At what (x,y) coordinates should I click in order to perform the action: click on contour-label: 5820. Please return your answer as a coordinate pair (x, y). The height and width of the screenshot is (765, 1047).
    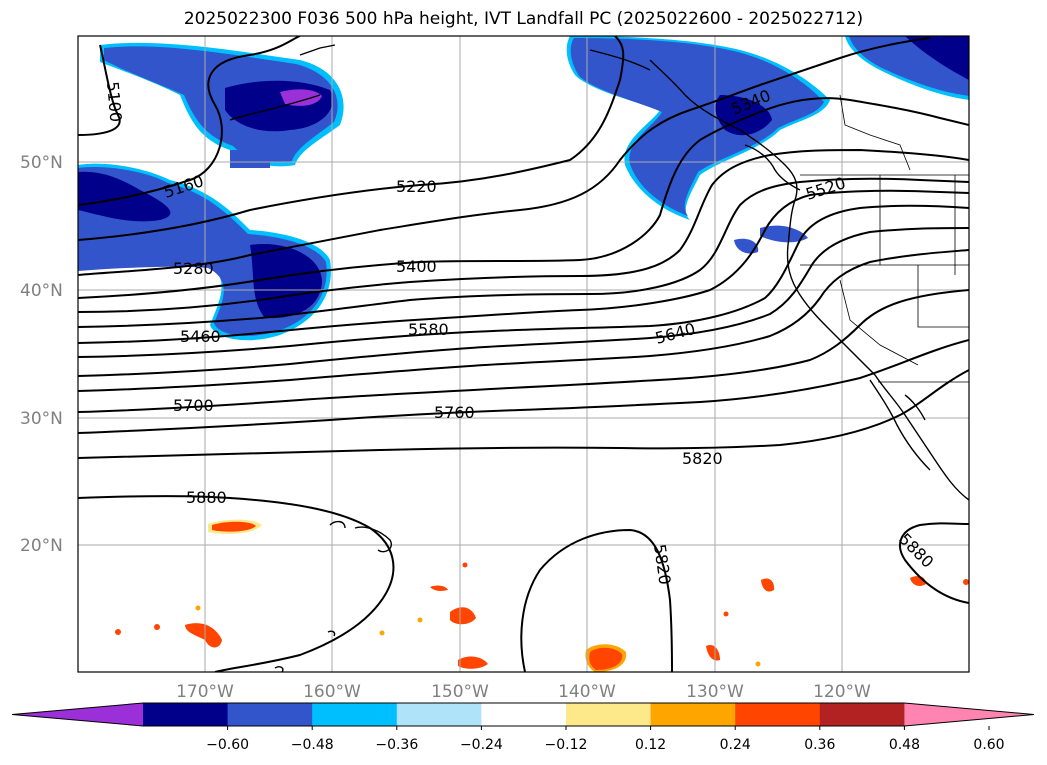
    Looking at the image, I should click on (702, 458).